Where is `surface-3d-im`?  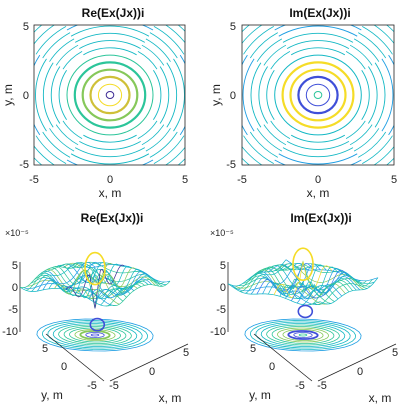
surface-3d-im is located at coordinates (312, 314).